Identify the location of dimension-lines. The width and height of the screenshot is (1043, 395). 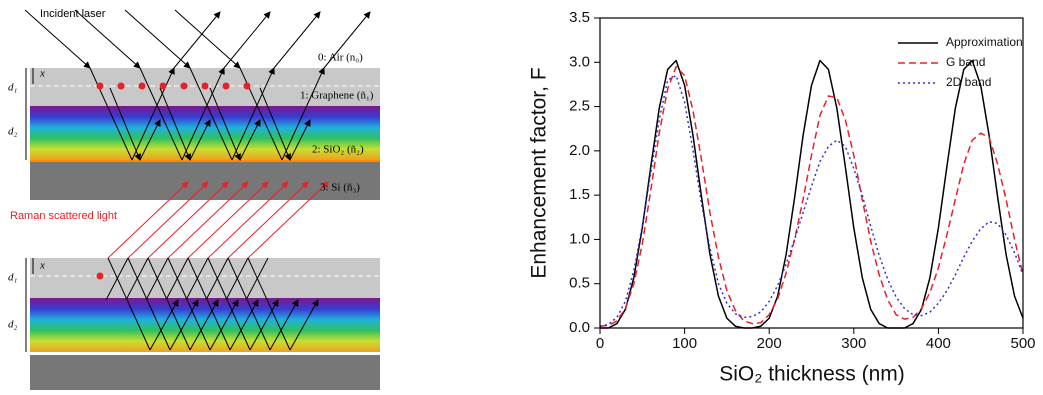
(29, 210).